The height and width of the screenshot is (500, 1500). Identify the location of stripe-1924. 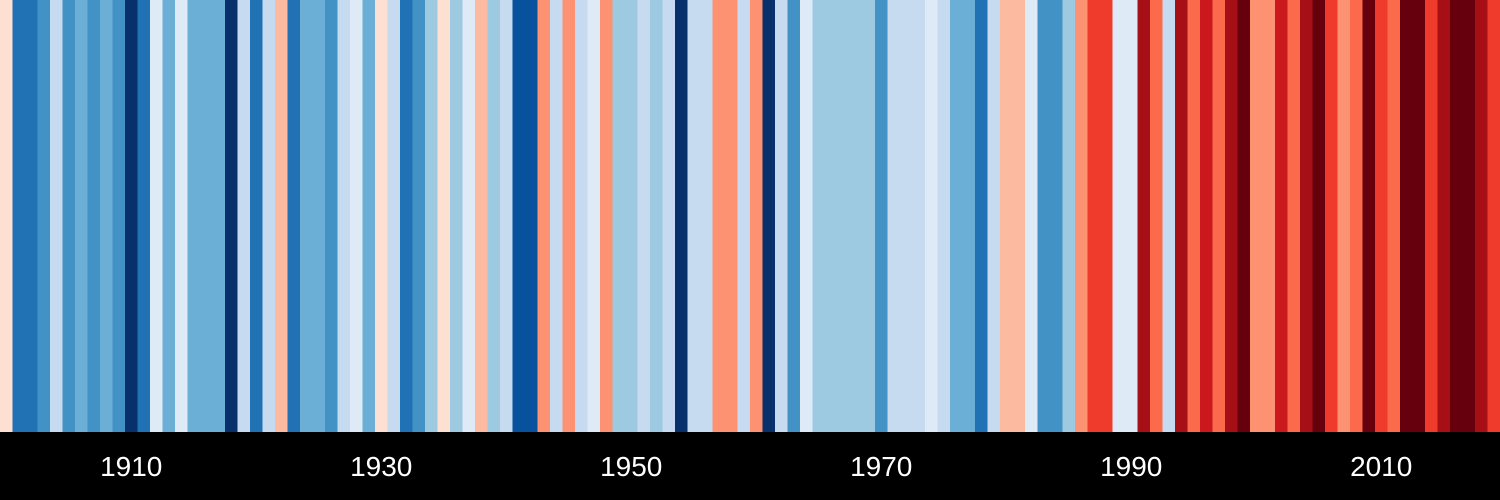
(307, 216).